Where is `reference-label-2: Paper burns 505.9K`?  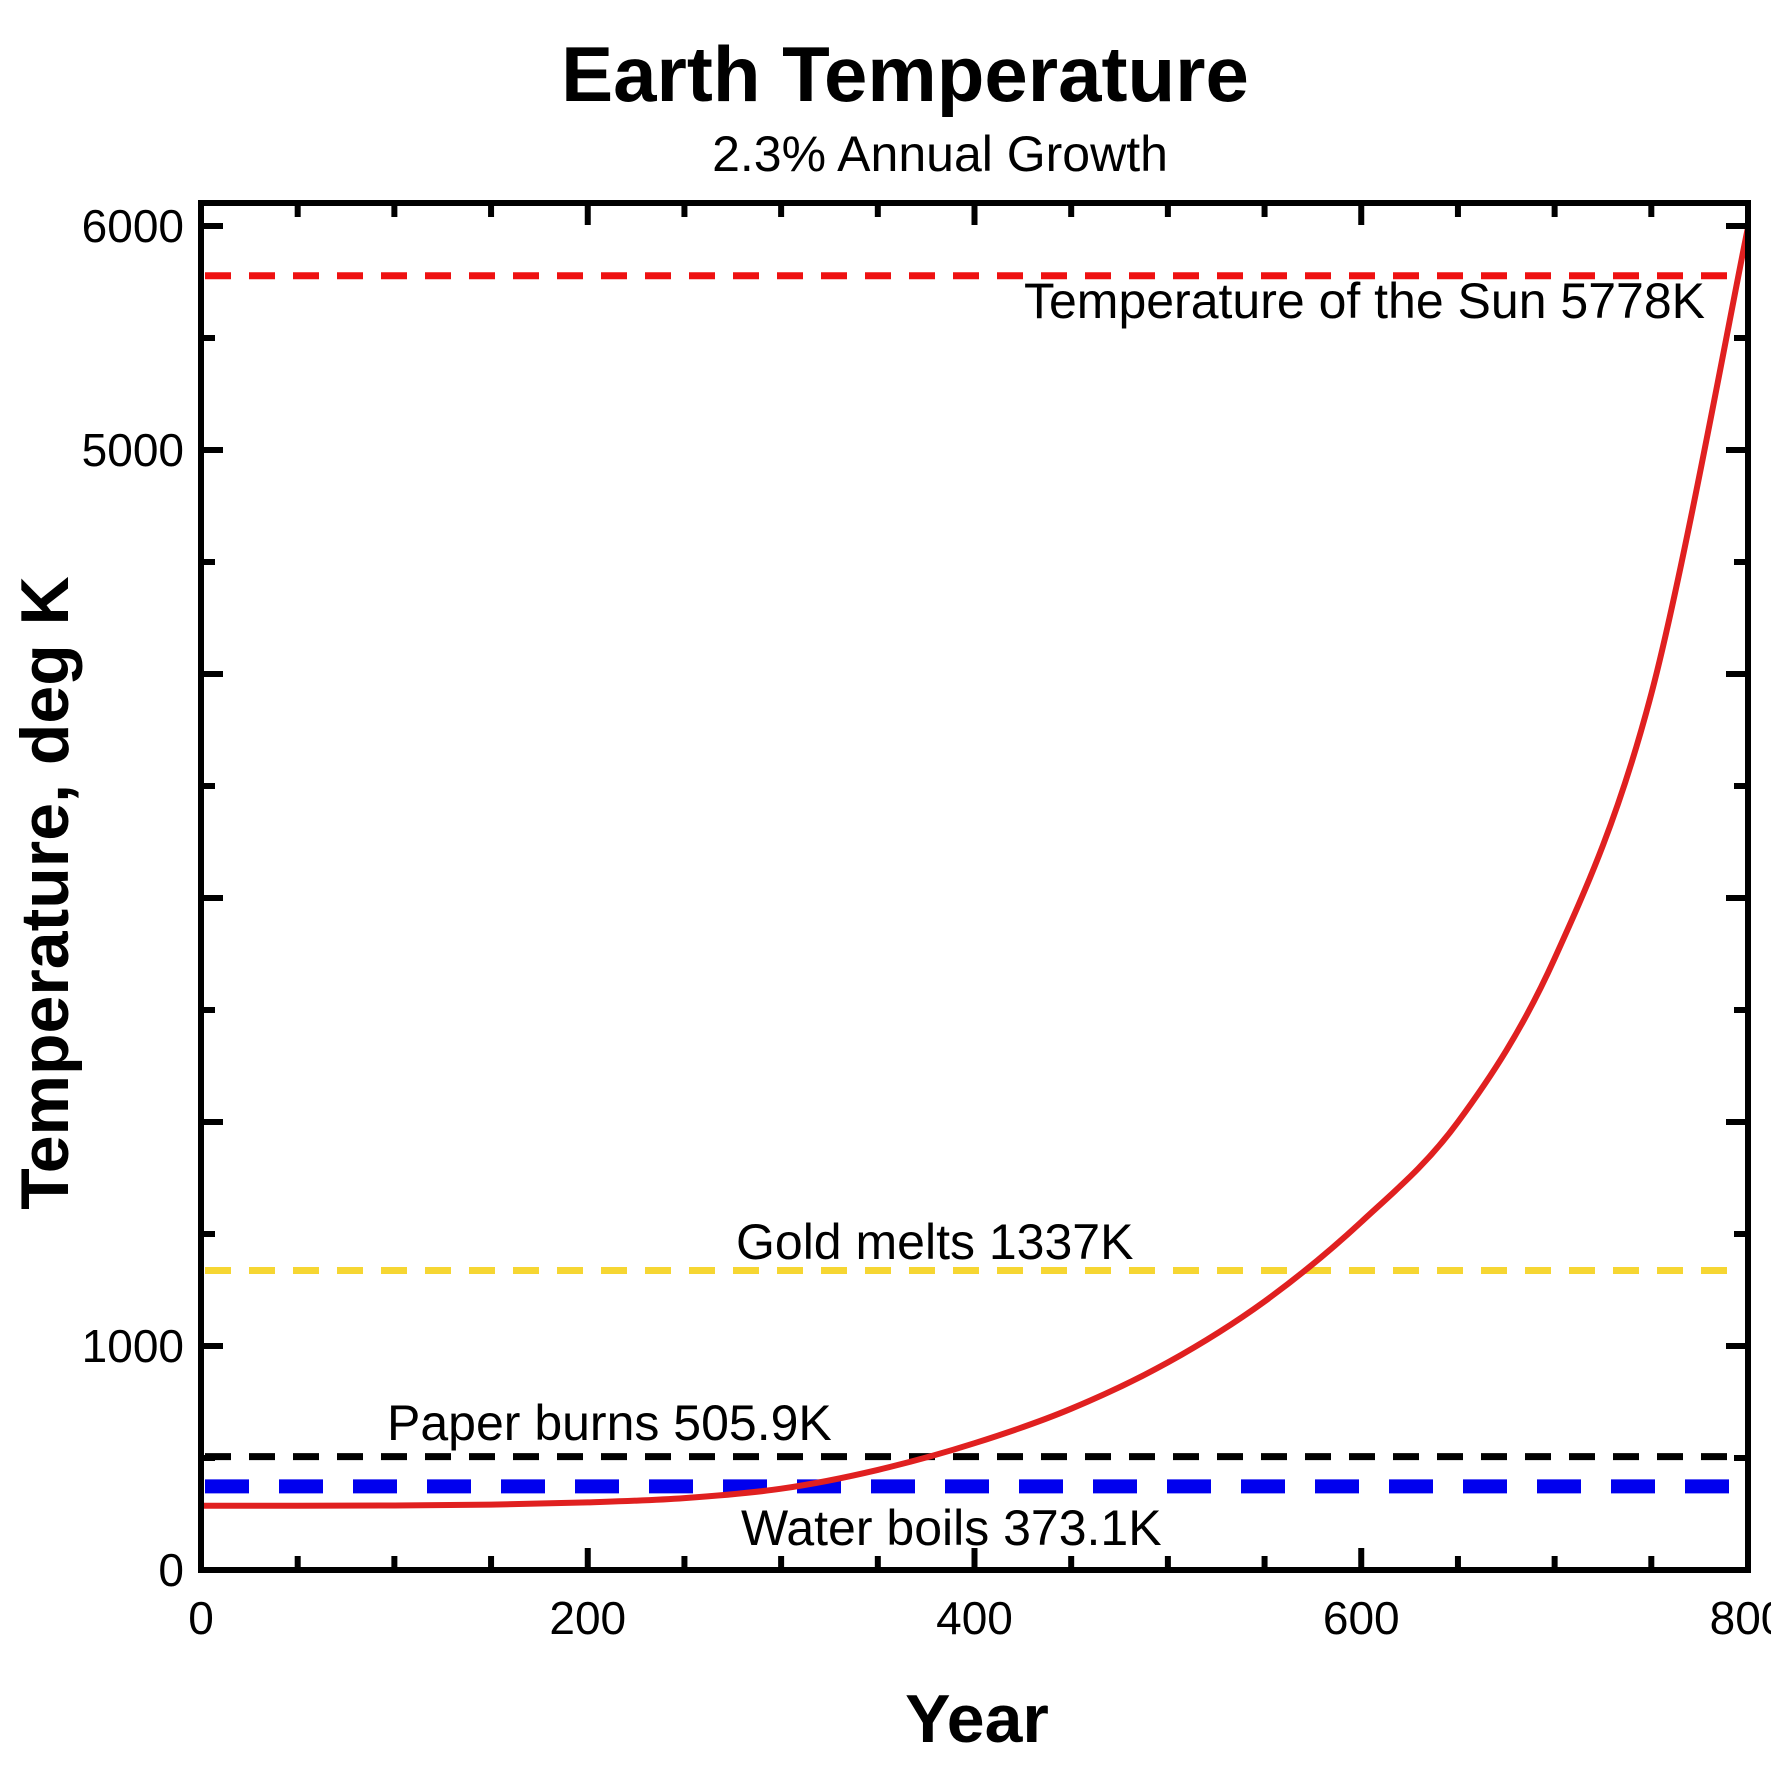
reference-label-2: Paper burns 505.9K is located at coordinates (609, 1423).